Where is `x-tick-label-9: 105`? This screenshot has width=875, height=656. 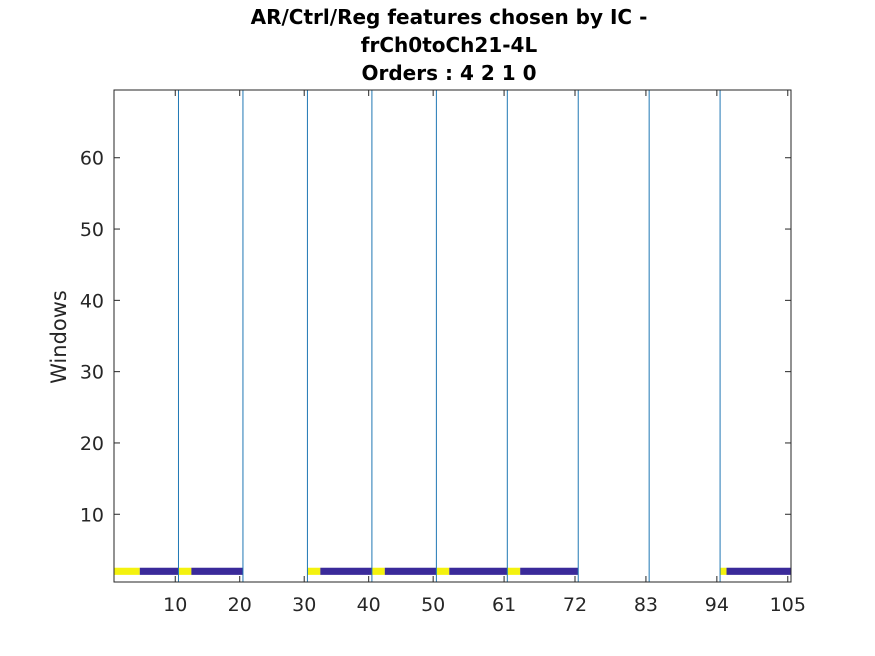 x-tick-label-9: 105 is located at coordinates (788, 605).